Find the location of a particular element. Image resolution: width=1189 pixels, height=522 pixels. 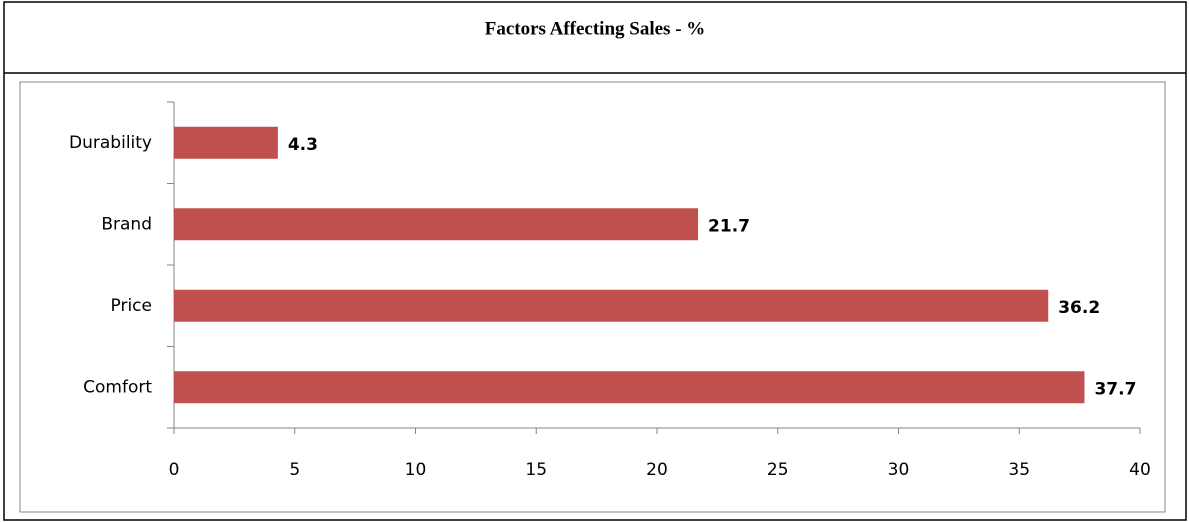

x-tick-label: 40 is located at coordinates (1140, 470).